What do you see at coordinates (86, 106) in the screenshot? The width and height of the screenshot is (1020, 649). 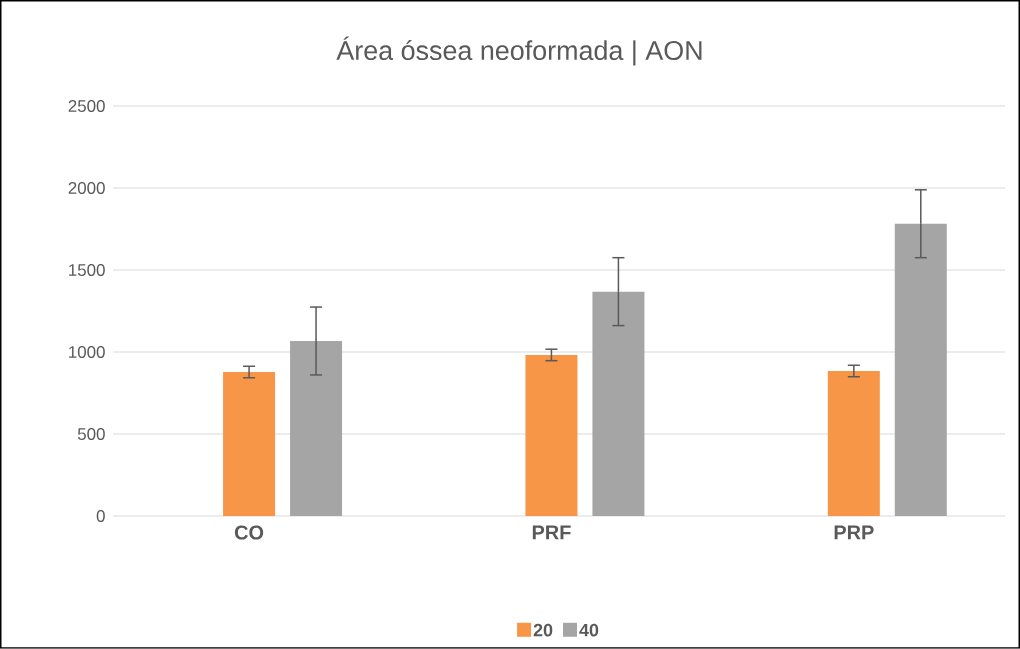 I see `y-tick-label: 2500` at bounding box center [86, 106].